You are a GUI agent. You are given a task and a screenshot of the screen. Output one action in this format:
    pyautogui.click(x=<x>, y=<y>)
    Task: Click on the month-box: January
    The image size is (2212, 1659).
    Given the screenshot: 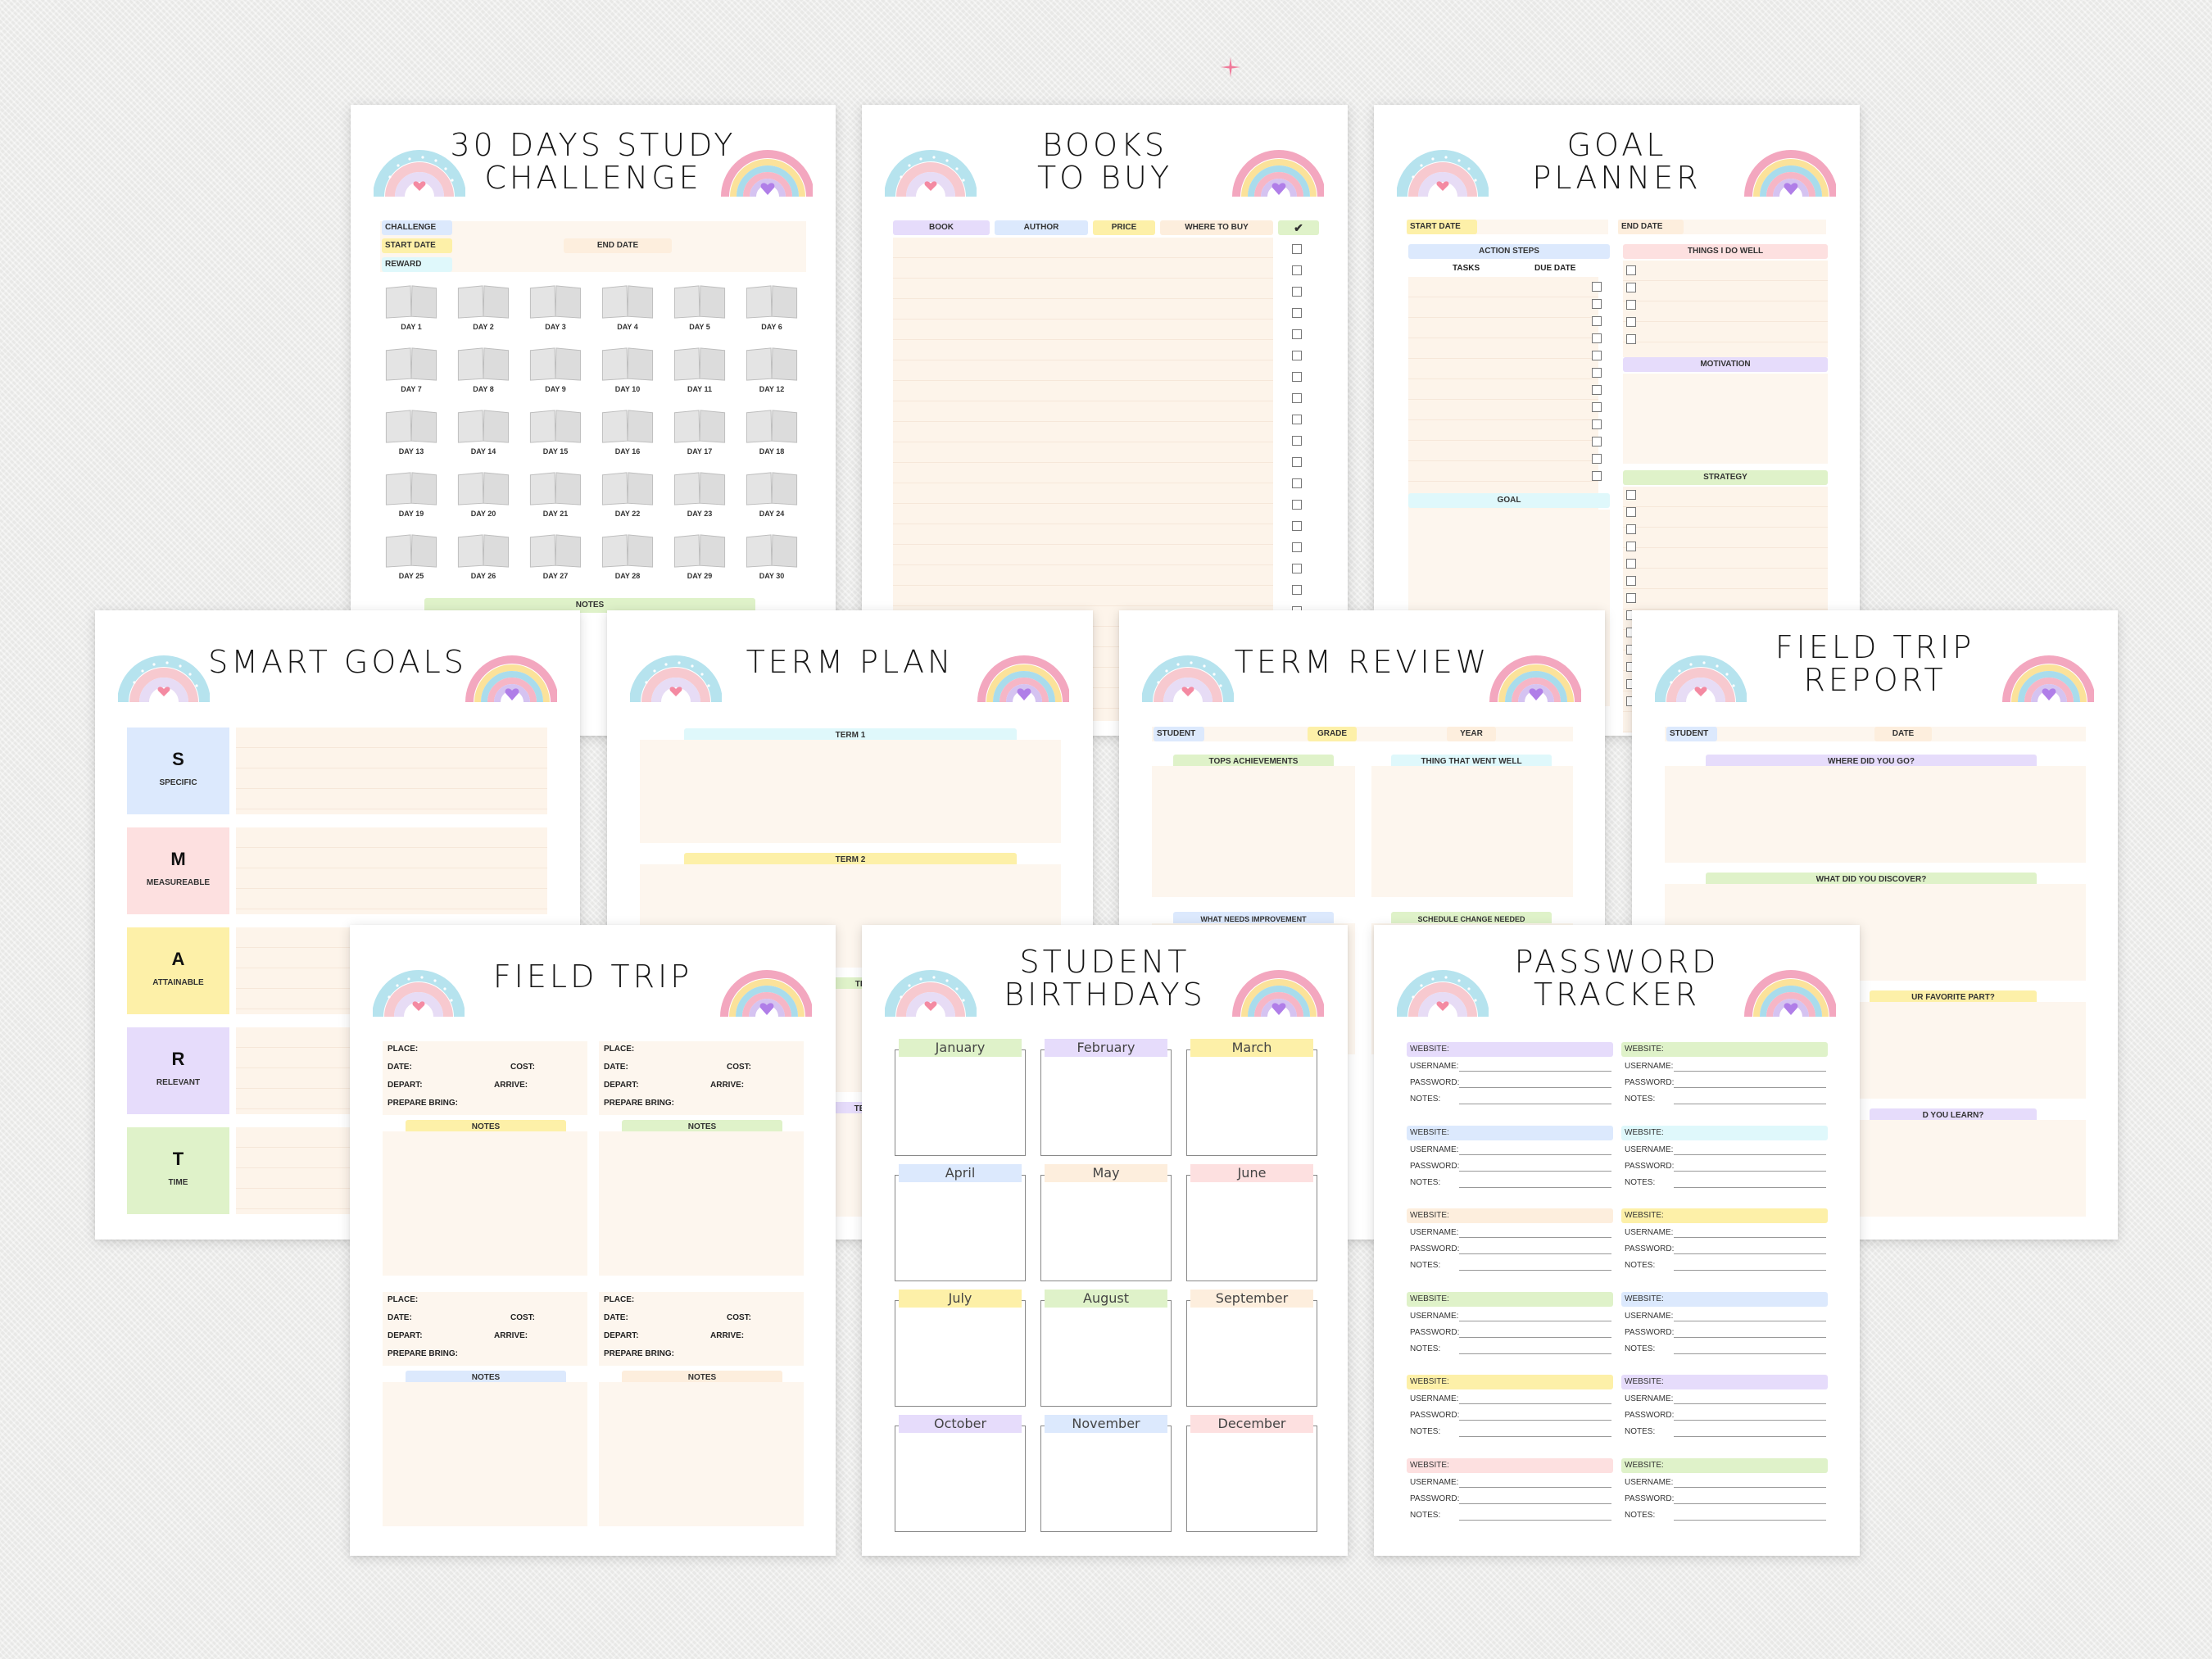 What is the action you would take?
    pyautogui.click(x=960, y=1097)
    